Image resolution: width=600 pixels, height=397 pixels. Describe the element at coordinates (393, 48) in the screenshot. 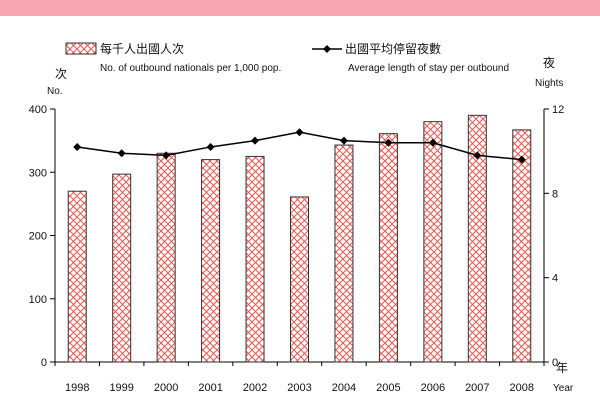

I see `legend-line-label-zh: 出國平均停留夜數` at that location.